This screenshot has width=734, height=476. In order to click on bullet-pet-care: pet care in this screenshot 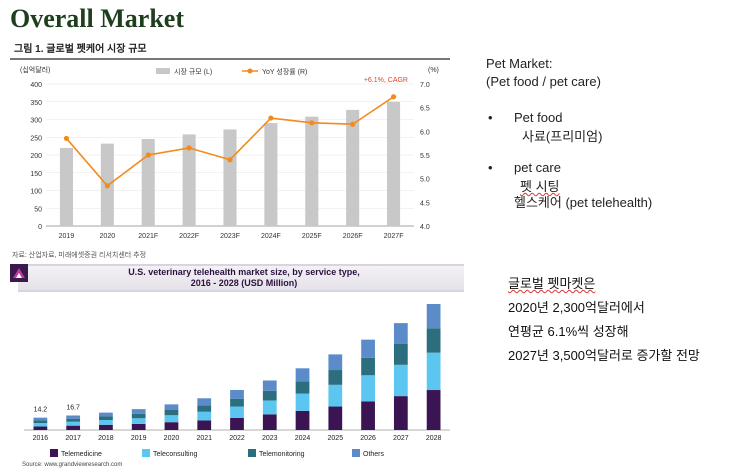, I will do `click(537, 167)`.